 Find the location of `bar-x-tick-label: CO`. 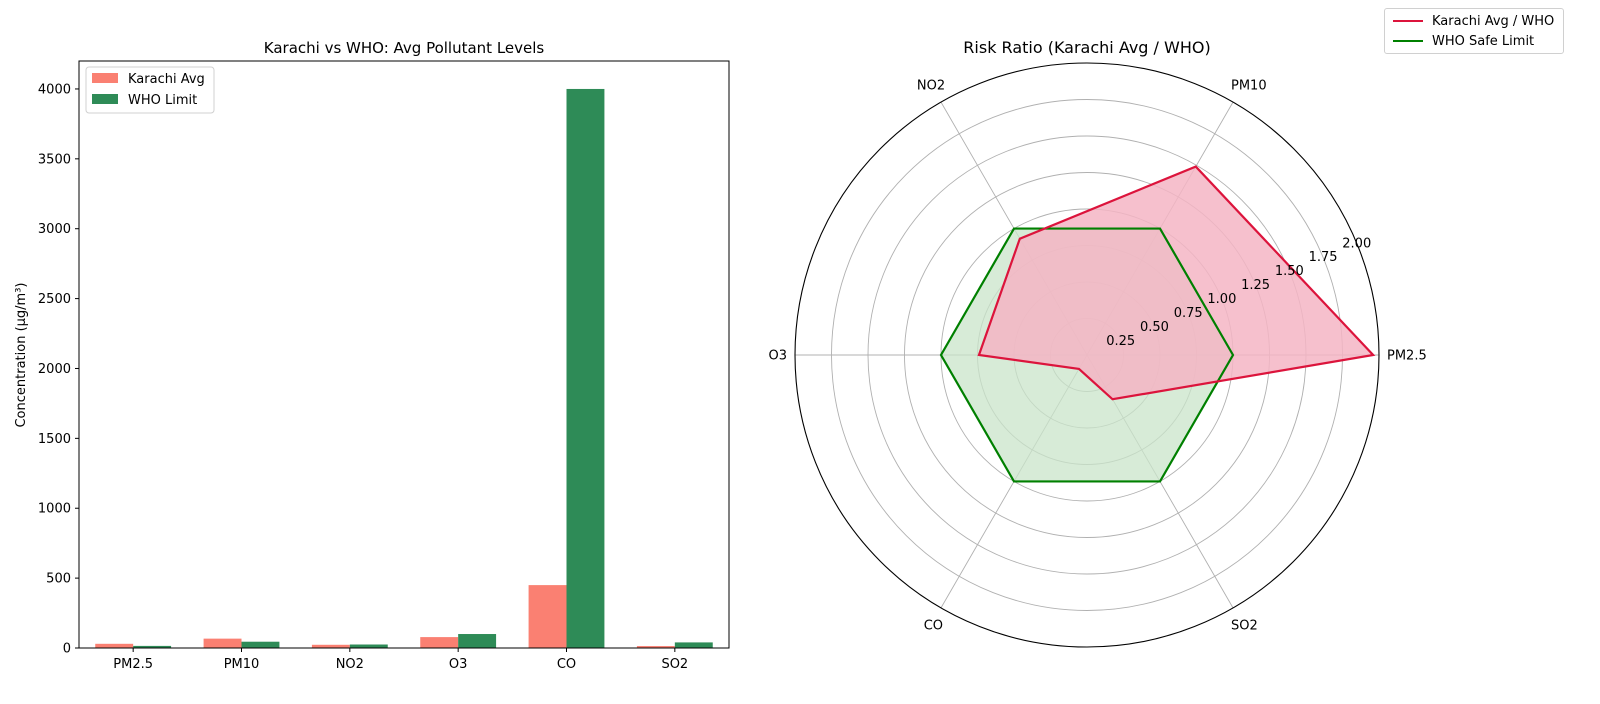

bar-x-tick-label: CO is located at coordinates (566, 664).